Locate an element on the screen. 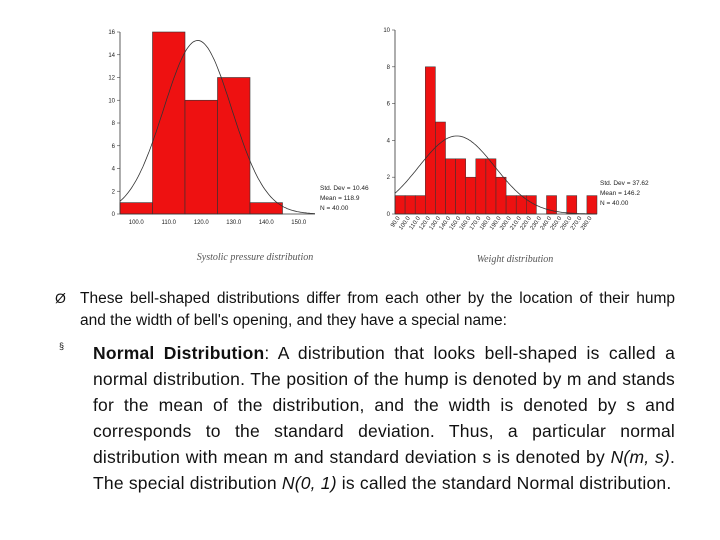 The image size is (720, 540). chart-caption: Weight distribution is located at coordinates (515, 259).